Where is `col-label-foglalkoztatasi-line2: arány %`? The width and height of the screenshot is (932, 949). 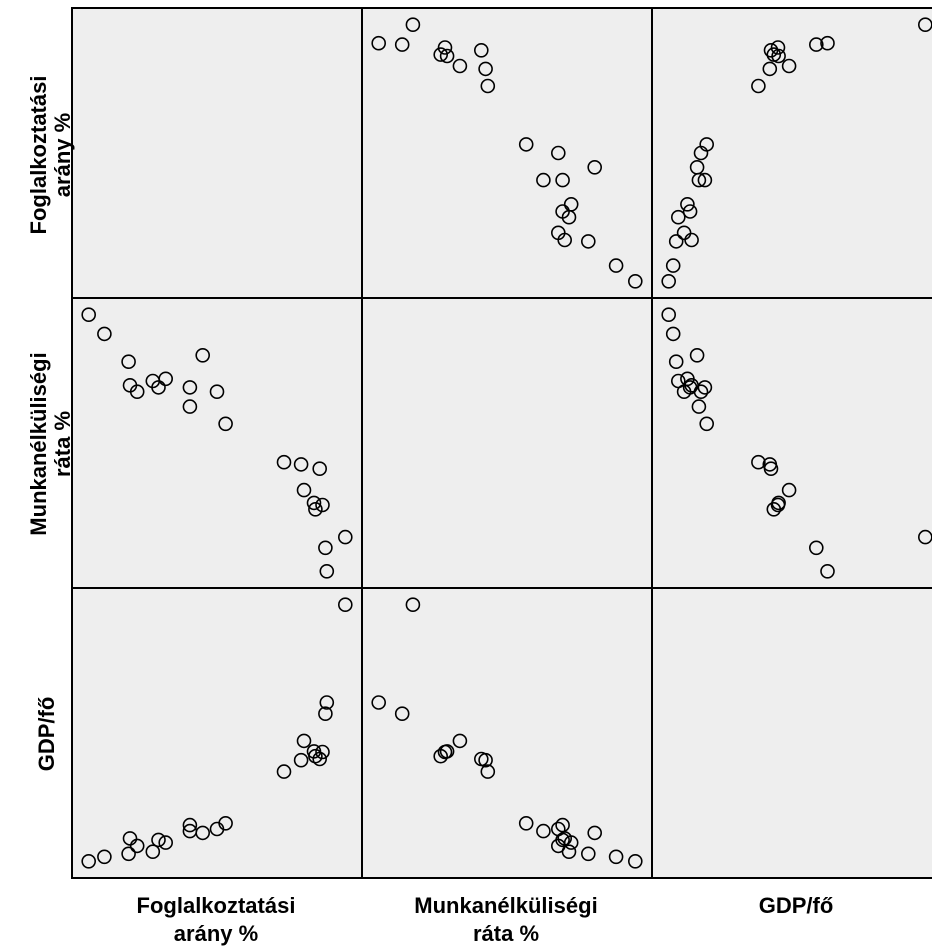 col-label-foglalkoztatasi-line2: arány % is located at coordinates (216, 933).